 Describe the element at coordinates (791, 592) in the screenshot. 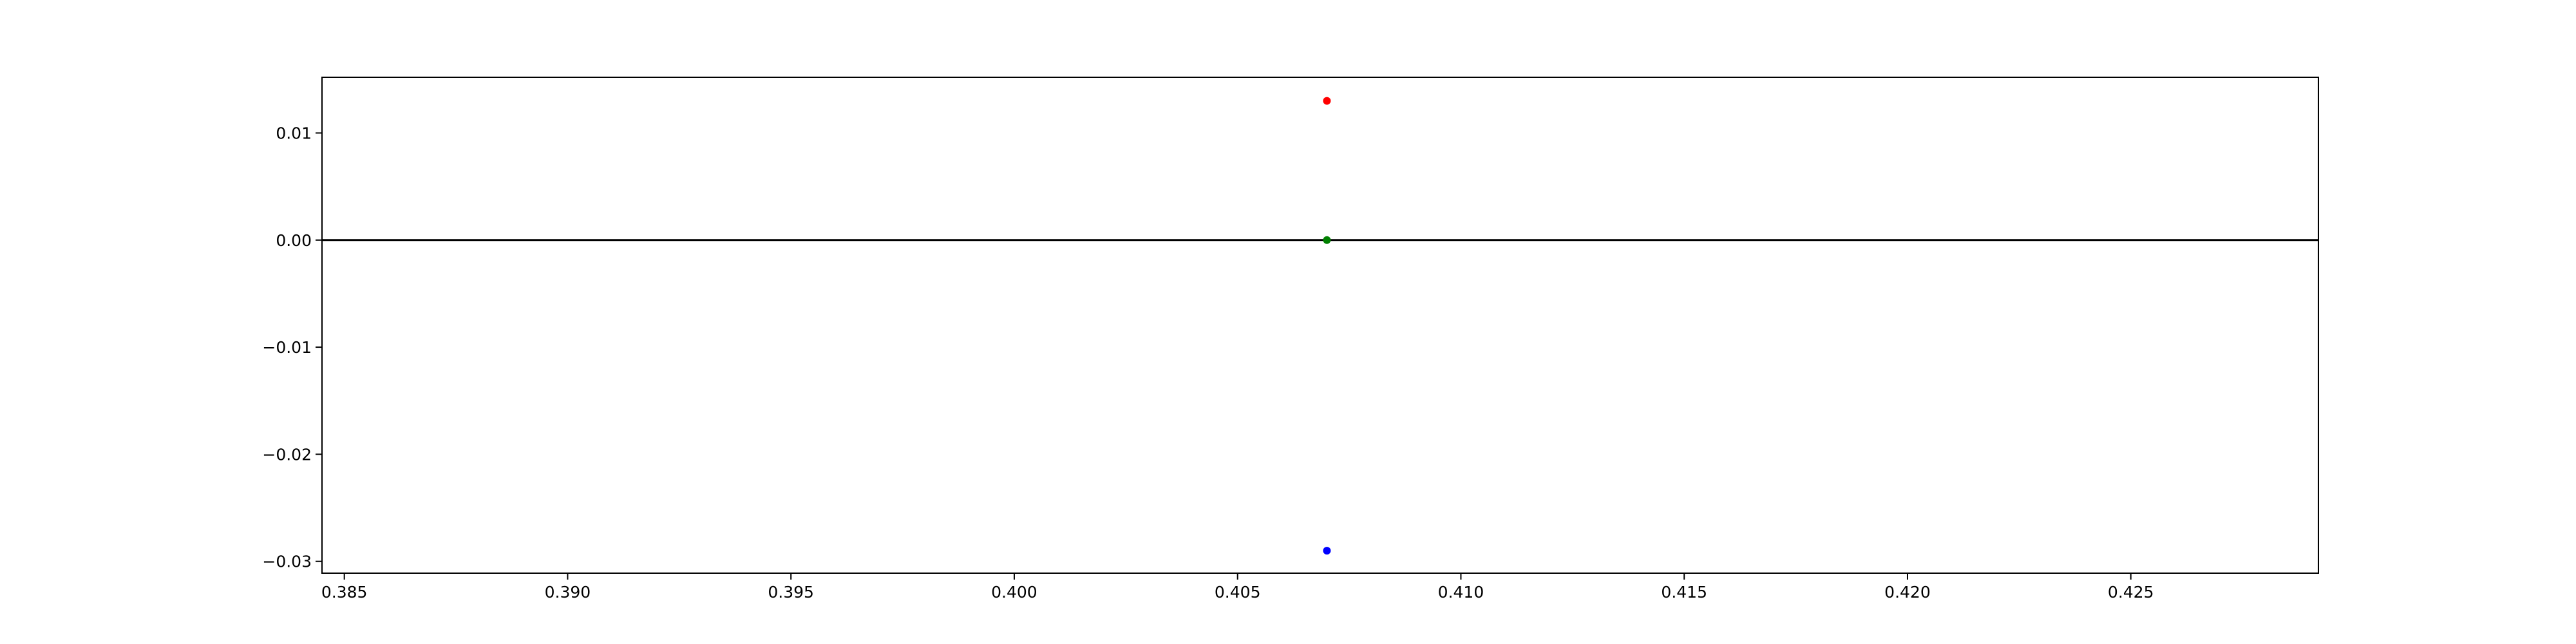

I see `x-tick-label: 0.395` at that location.